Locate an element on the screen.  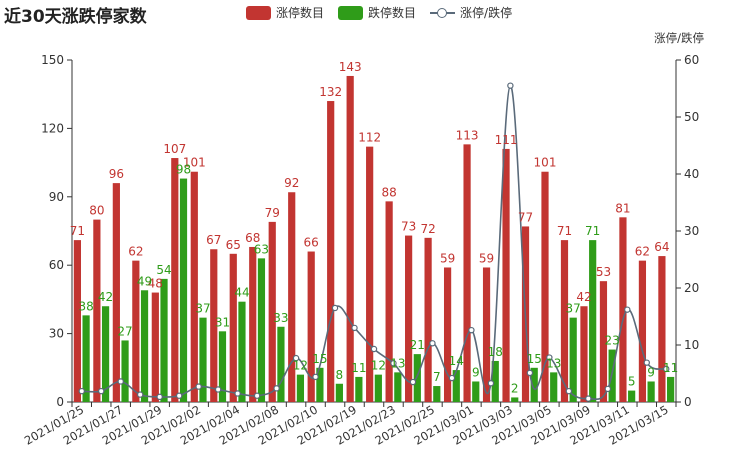
legend-label-ratio: 涨停/跌停 is located at coordinates (486, 13).